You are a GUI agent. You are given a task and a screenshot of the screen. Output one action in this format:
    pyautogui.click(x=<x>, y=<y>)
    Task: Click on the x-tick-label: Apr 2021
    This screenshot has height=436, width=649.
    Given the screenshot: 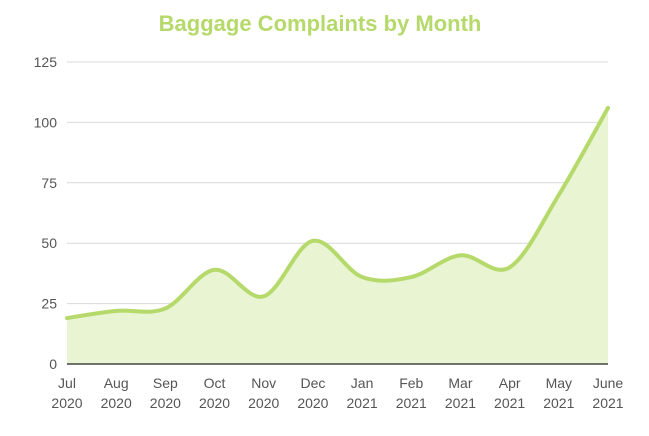 What is the action you would take?
    pyautogui.click(x=509, y=393)
    